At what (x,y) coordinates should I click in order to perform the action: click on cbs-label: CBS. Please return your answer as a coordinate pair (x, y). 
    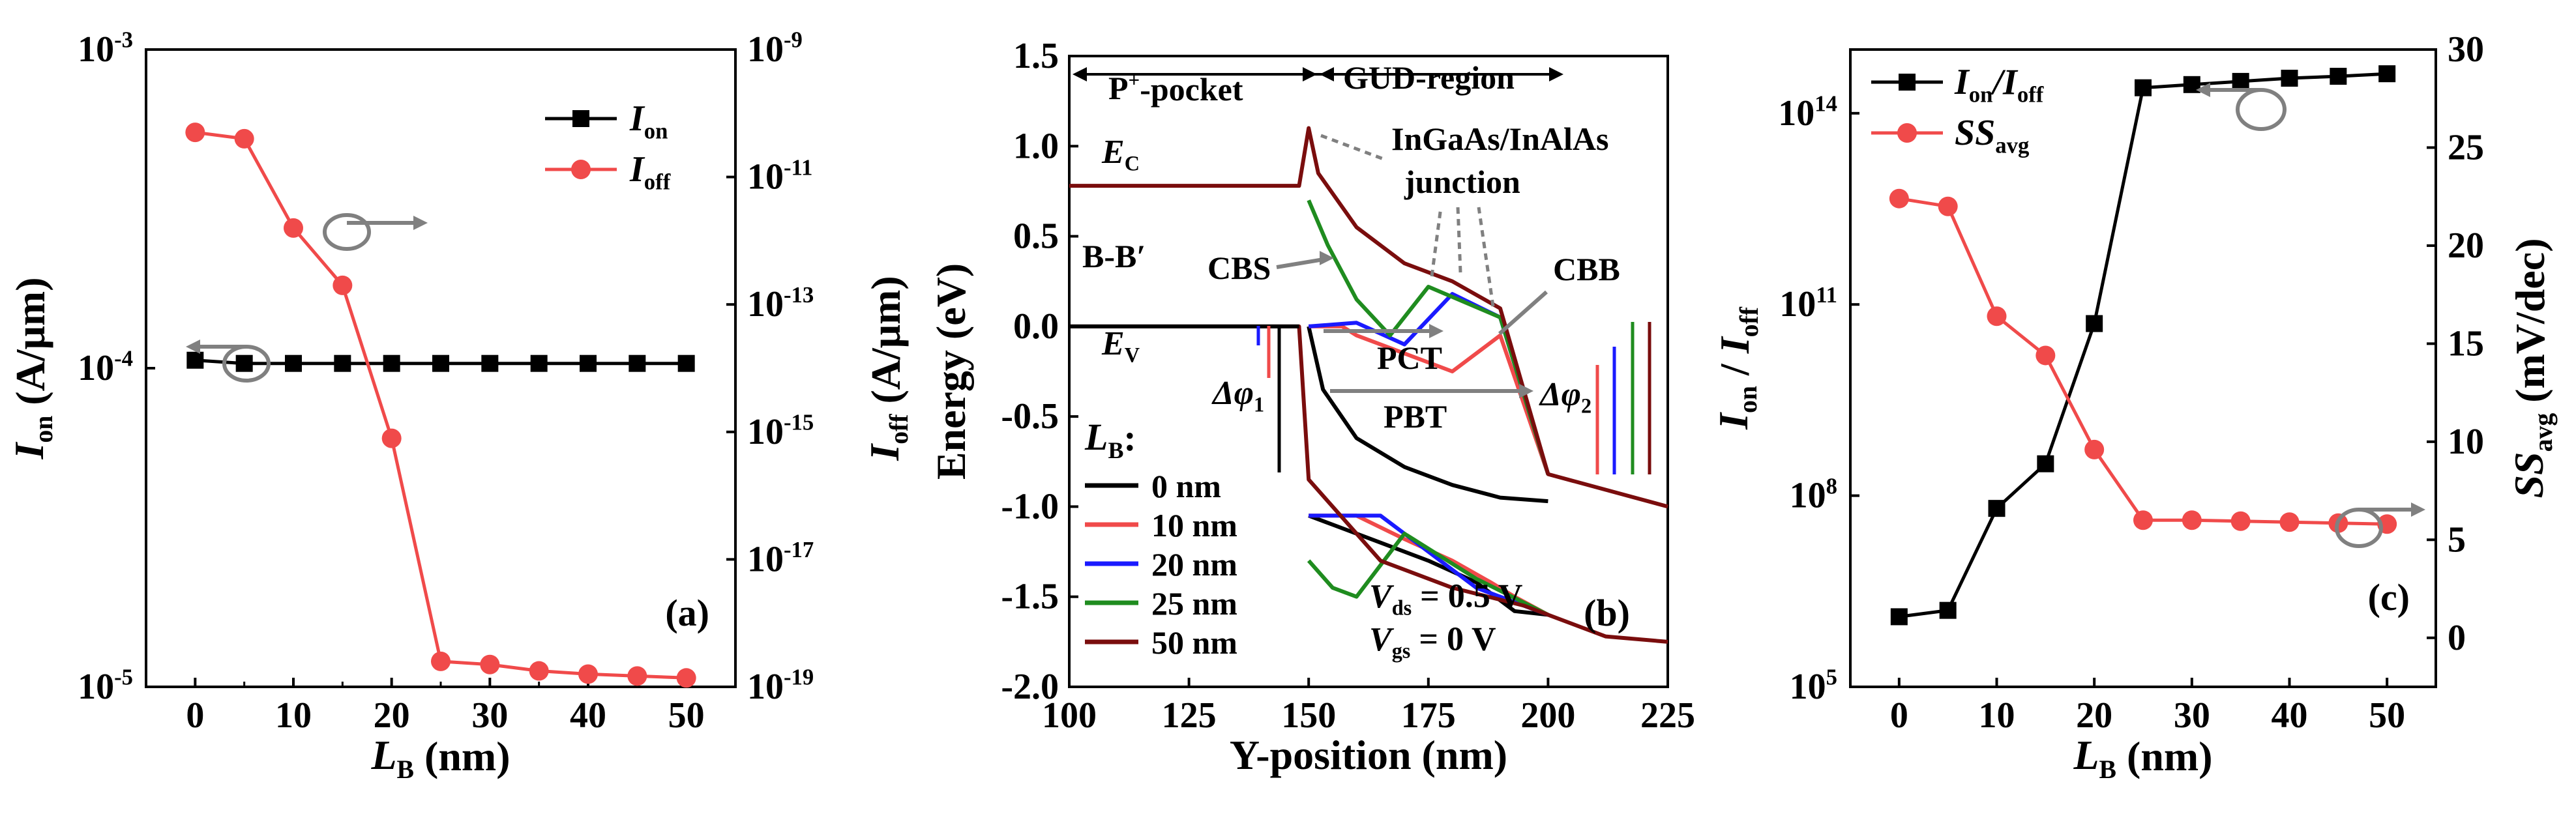
    Looking at the image, I should click on (1239, 268).